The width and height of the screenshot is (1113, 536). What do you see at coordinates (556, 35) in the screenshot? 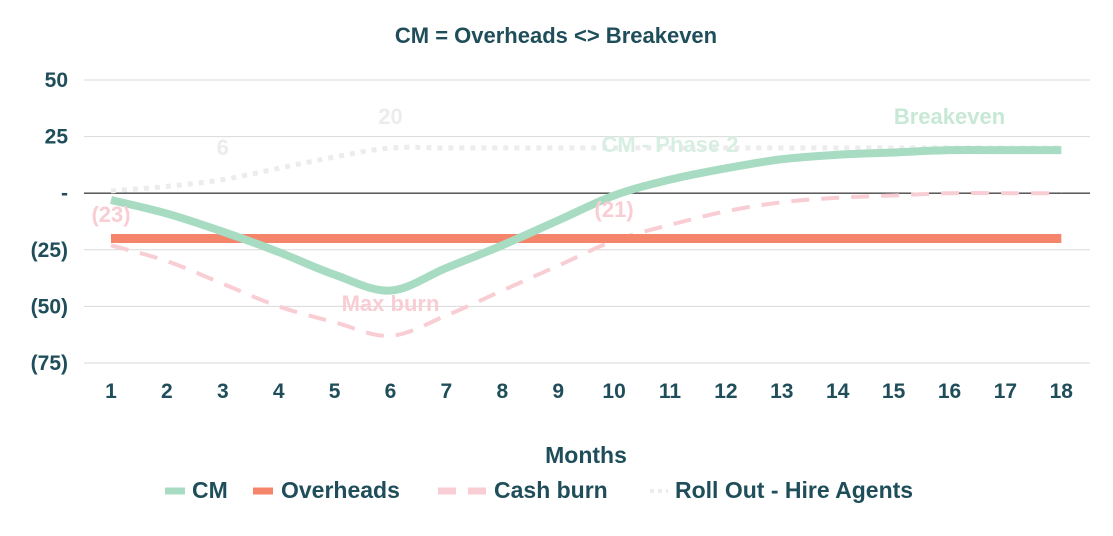
I see `chart-title: CM = Overheads <> Breakeven` at bounding box center [556, 35].